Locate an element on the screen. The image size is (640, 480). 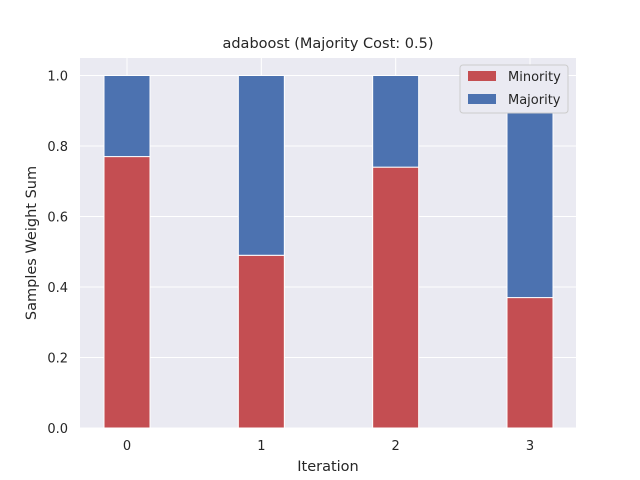
legend-swatch-majority is located at coordinates (482, 99).